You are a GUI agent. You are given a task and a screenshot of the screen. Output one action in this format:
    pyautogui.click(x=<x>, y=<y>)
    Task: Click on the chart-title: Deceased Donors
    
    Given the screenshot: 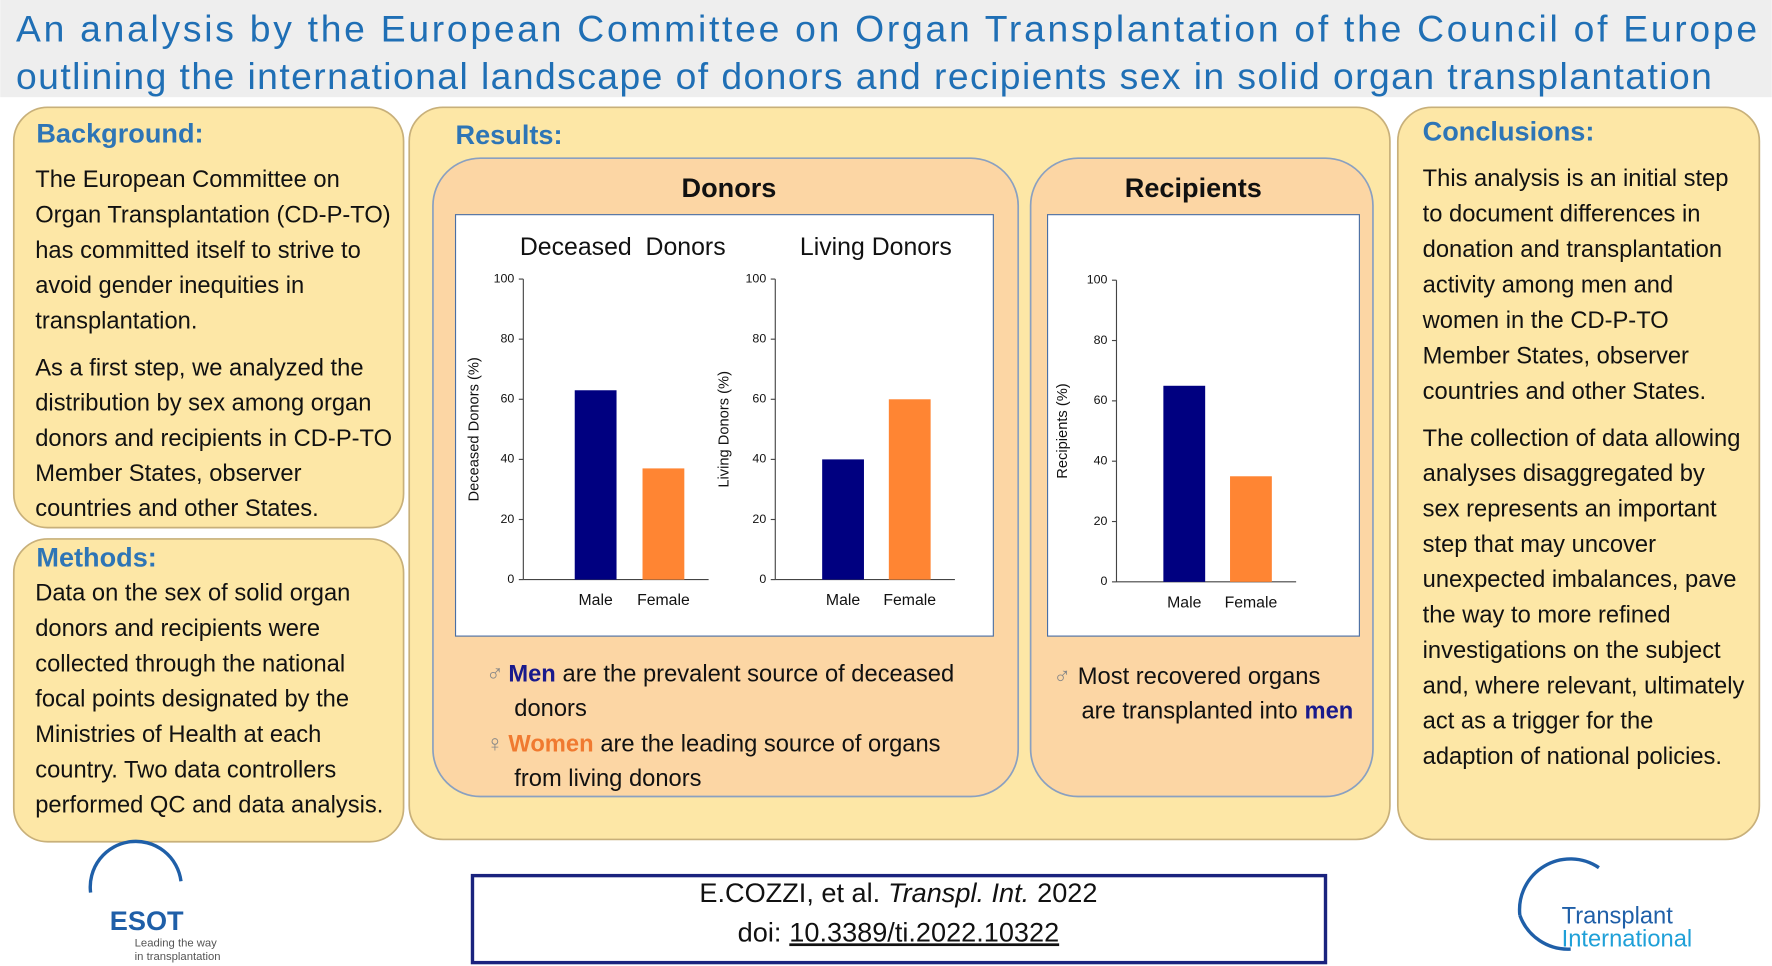 What is the action you would take?
    pyautogui.click(x=623, y=247)
    